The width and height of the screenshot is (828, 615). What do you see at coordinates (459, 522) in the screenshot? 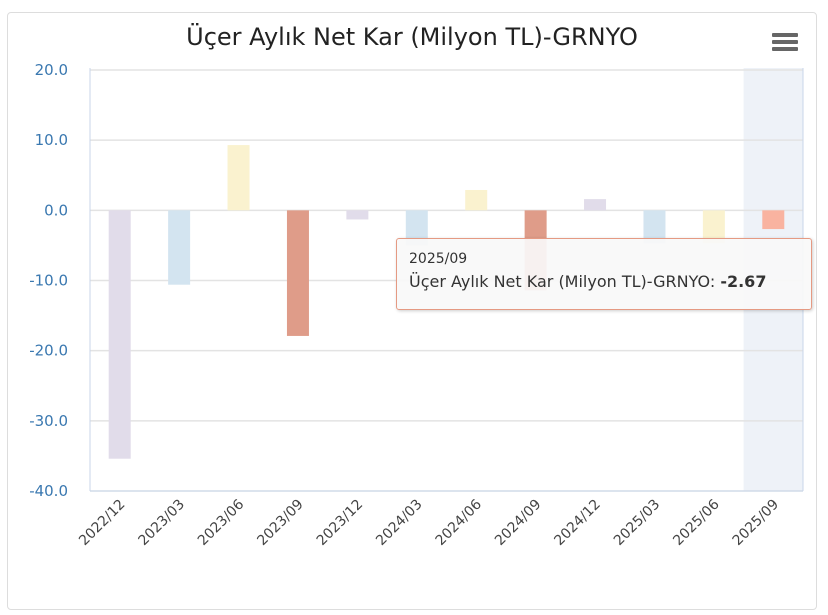
I see `x-tick-label: 2024/06` at bounding box center [459, 522].